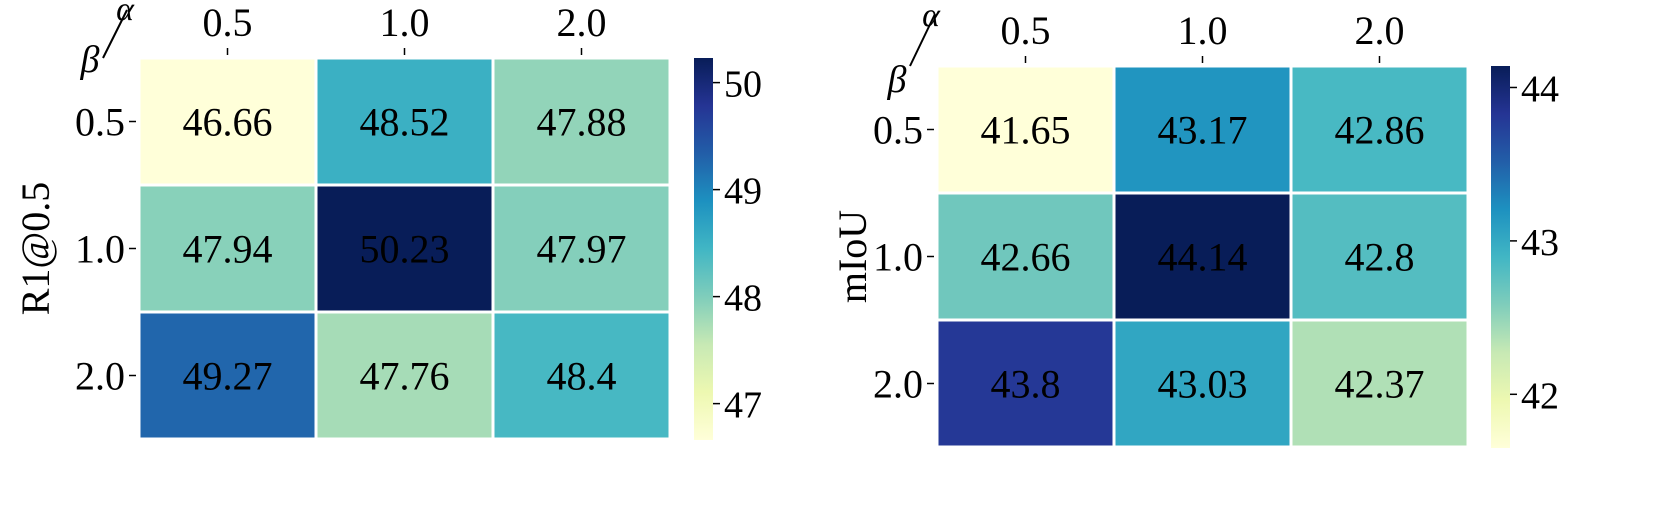 This screenshot has height=515, width=1661. I want to click on cell-value-label: 43.8, so click(1026, 384).